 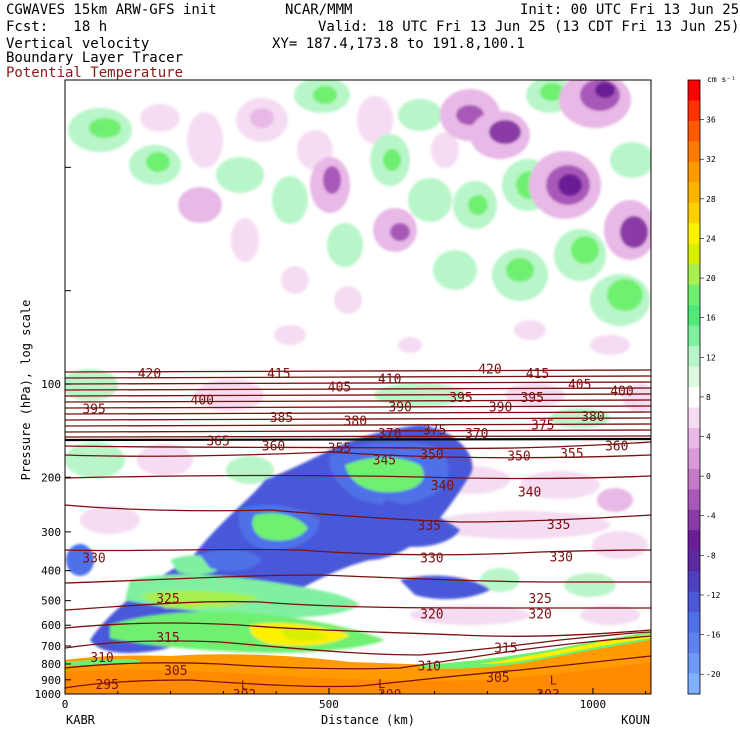 What do you see at coordinates (51, 646) in the screenshot?
I see `y-tick-label: 700` at bounding box center [51, 646].